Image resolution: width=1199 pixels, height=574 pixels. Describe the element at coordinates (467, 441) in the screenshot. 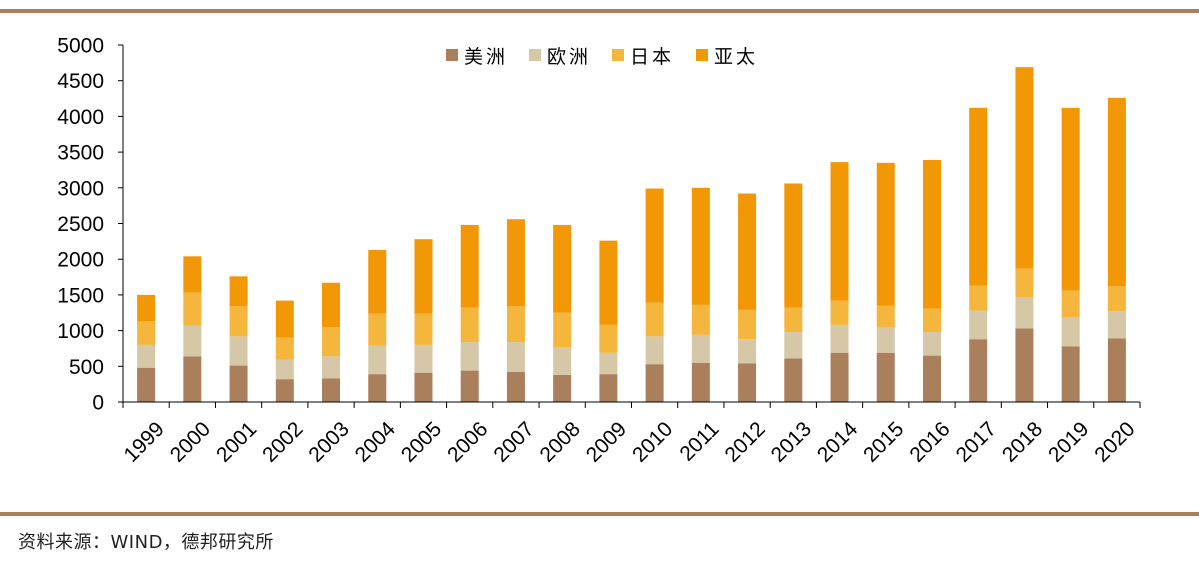

I see `x-tick-label: 2006` at that location.